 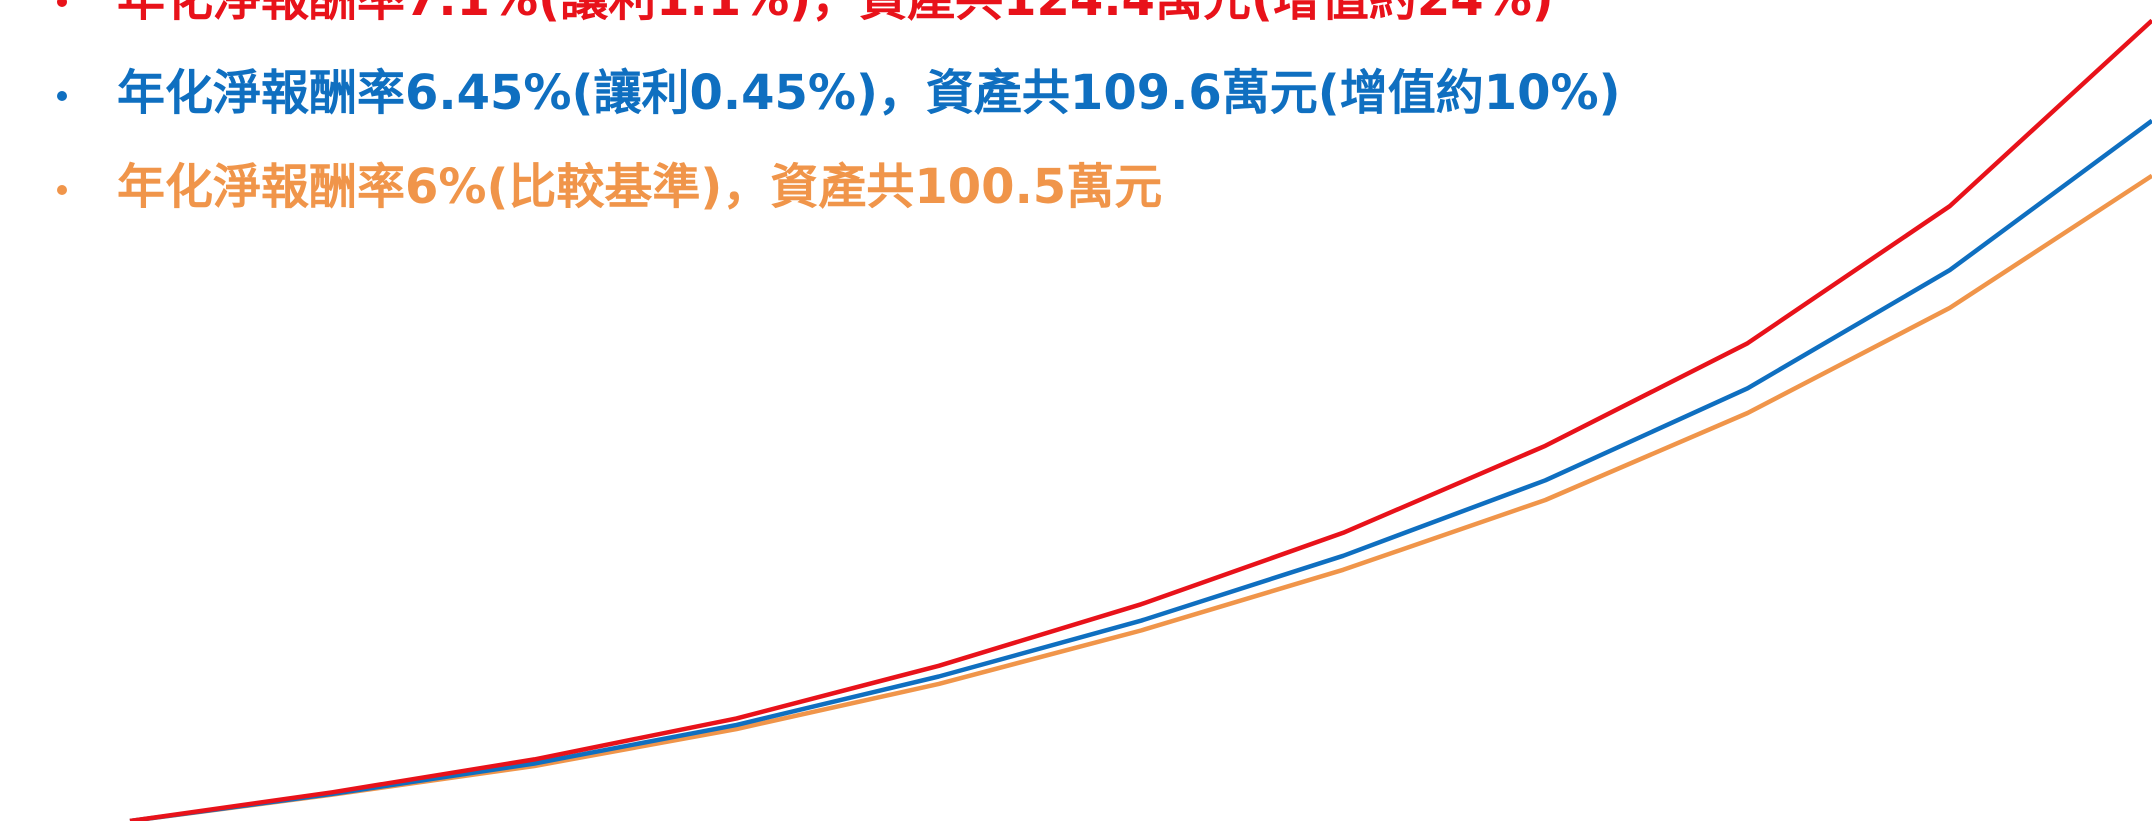 What do you see at coordinates (639, 187) in the screenshot?
I see `legend-label: 年化淨報酬率6%(比較基準)，資產共100.5萬元` at bounding box center [639, 187].